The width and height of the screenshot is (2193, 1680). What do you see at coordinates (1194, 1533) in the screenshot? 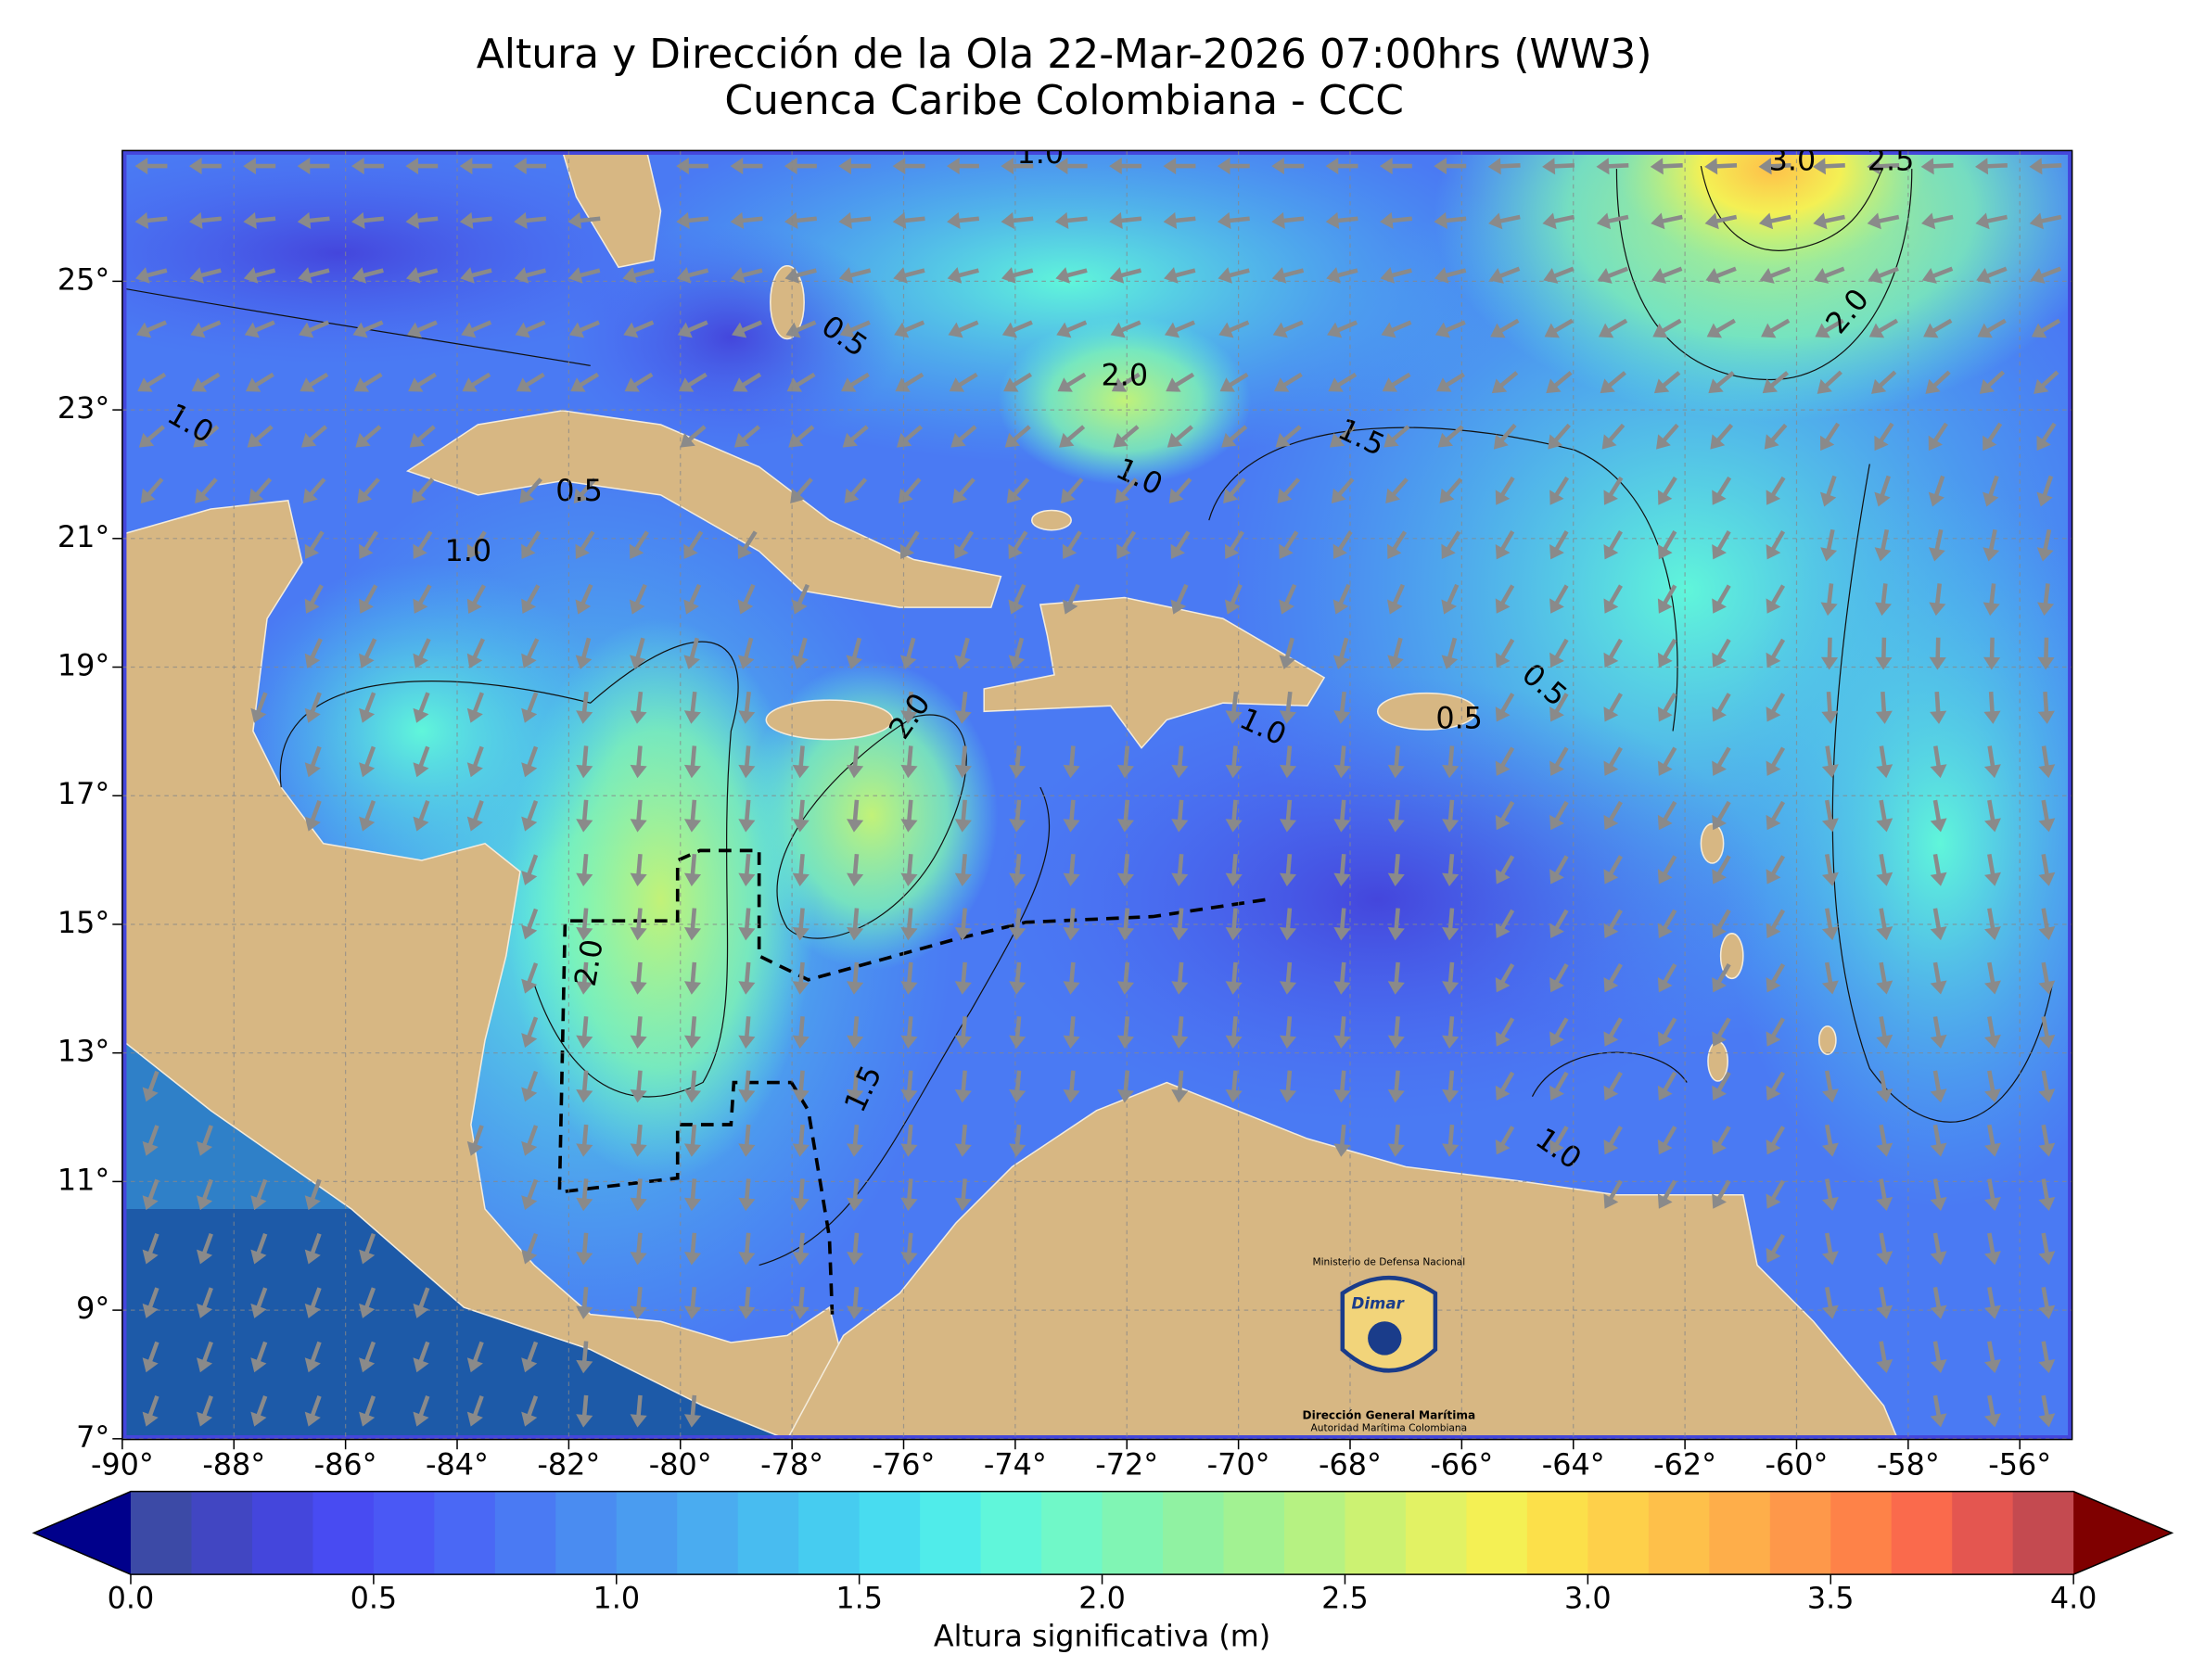
I see `colorbar-bin` at bounding box center [1194, 1533].